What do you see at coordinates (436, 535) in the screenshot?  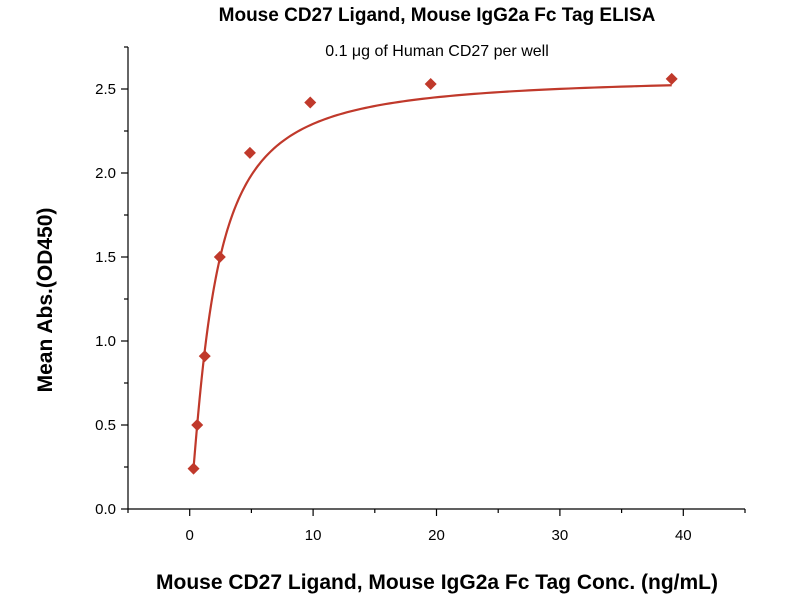 I see `x-tick-label: 20` at bounding box center [436, 535].